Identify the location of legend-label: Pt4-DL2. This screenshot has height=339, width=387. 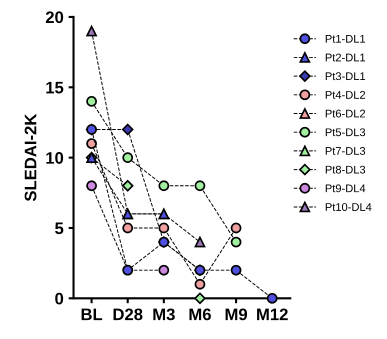
(346, 94).